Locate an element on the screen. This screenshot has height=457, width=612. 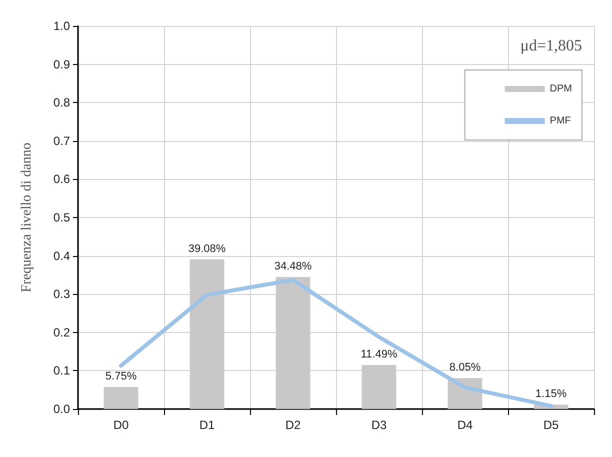
y-tick-label: 0.3 is located at coordinates (61, 294).